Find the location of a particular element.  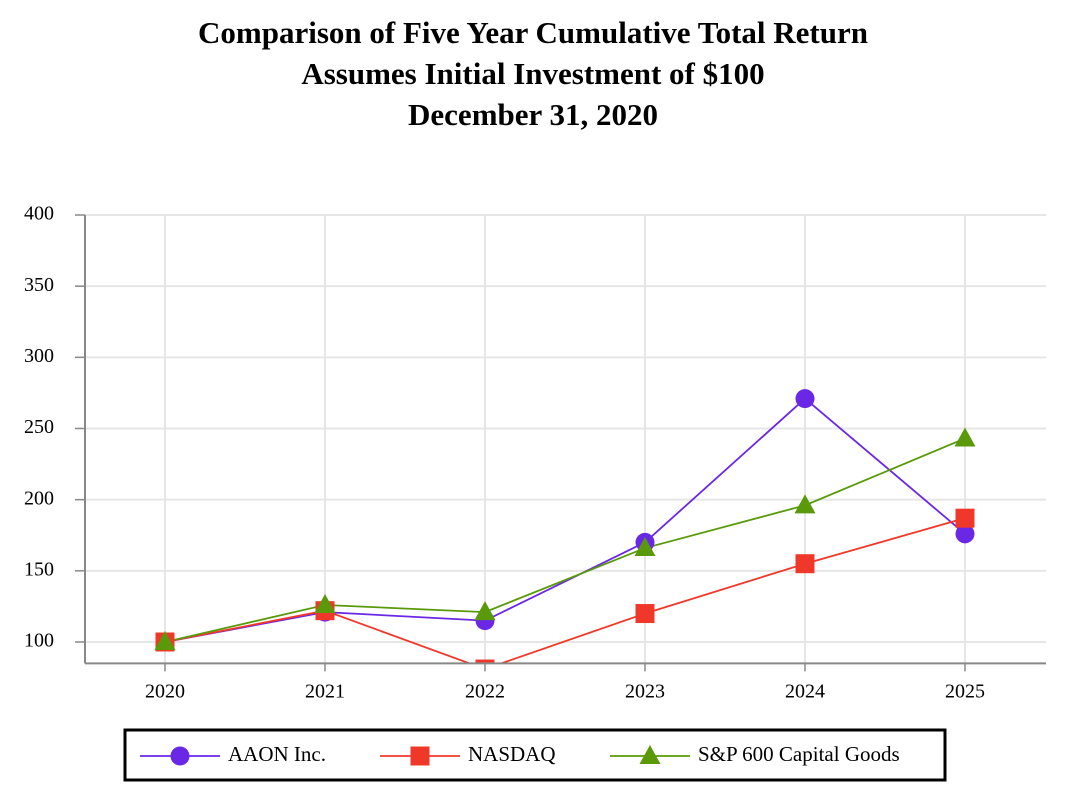

x-tick-label: 2024 is located at coordinates (805, 692).